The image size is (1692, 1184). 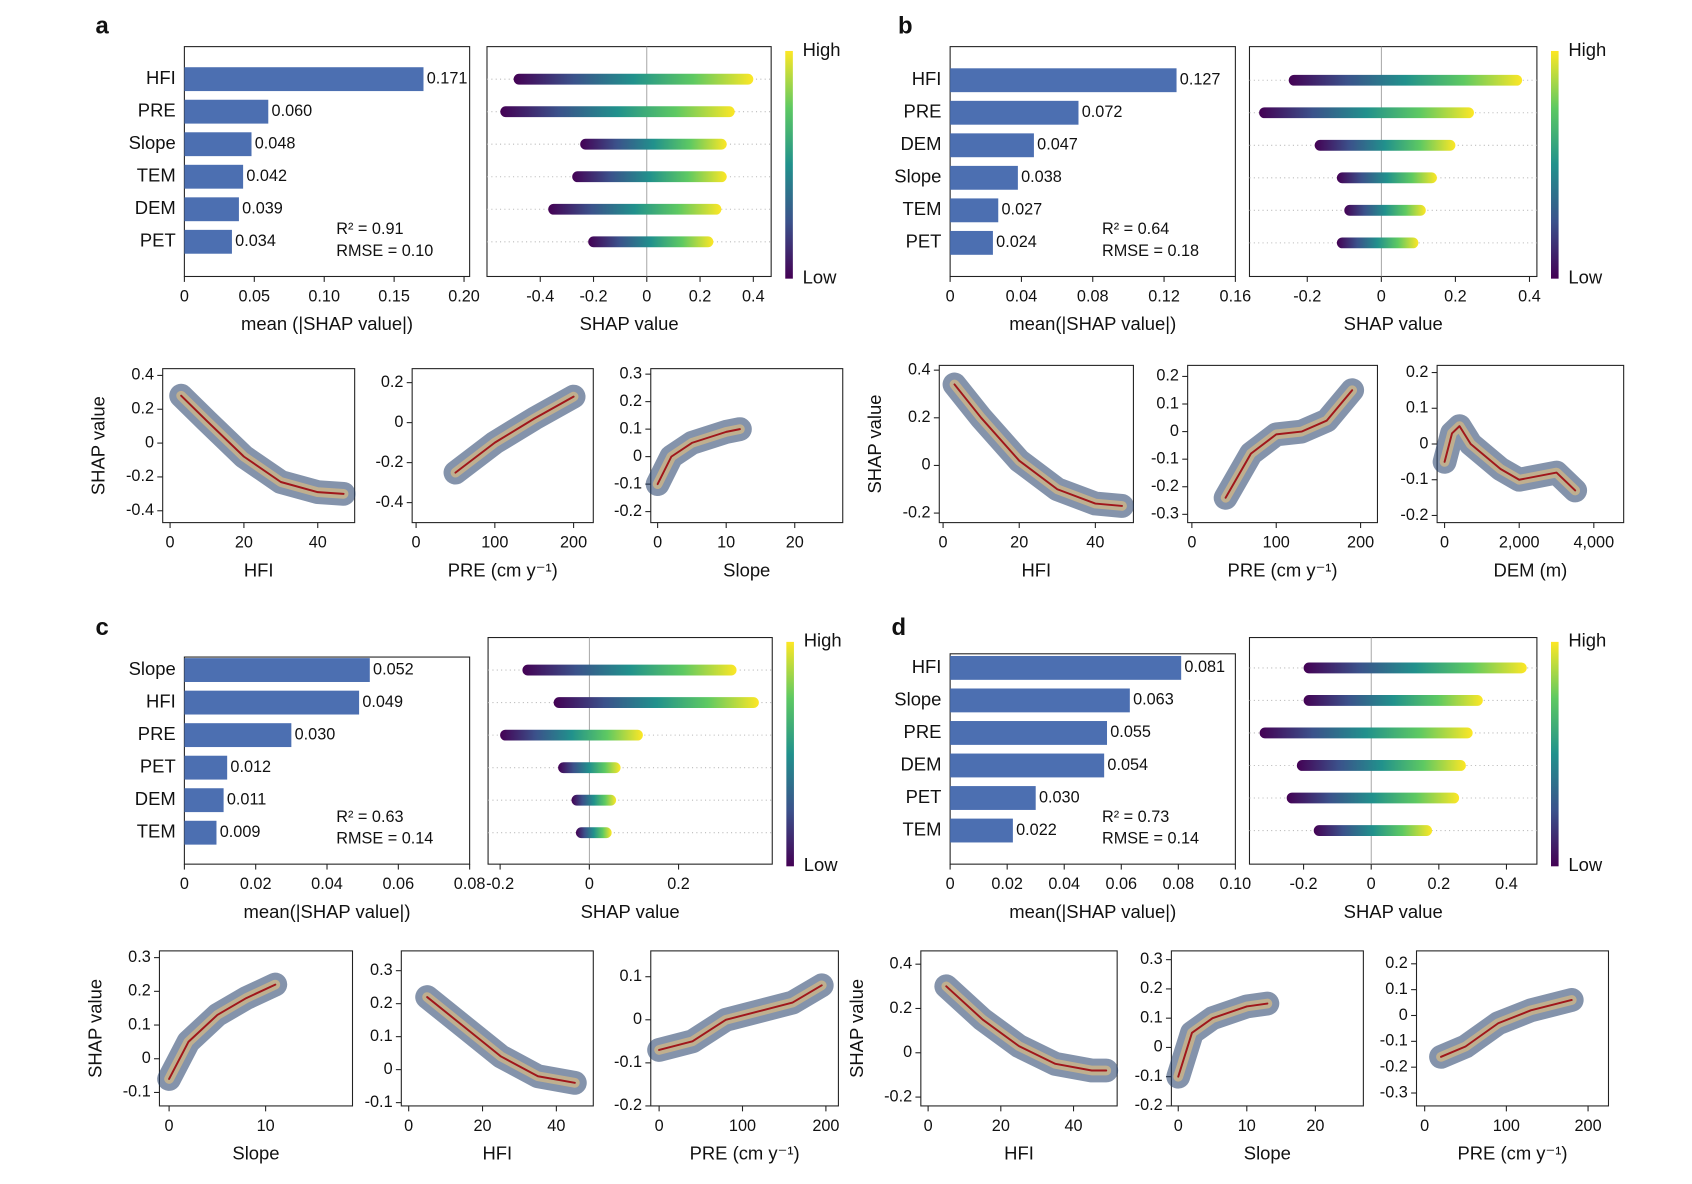 What do you see at coordinates (1247, 1126) in the screenshot?
I see `x-tick-label: 10` at bounding box center [1247, 1126].